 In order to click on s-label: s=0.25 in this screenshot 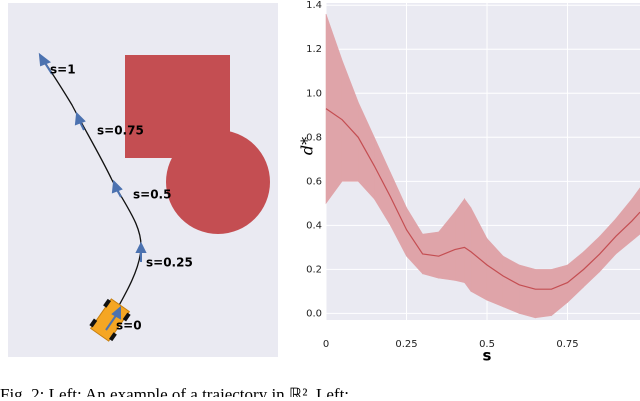, I will do `click(169, 263)`.